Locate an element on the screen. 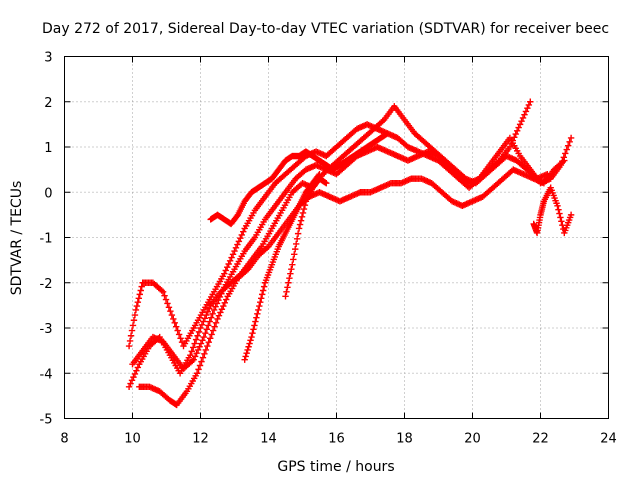 Image resolution: width=640 pixels, height=480 pixels. x-tick-label: 8 is located at coordinates (64, 439).